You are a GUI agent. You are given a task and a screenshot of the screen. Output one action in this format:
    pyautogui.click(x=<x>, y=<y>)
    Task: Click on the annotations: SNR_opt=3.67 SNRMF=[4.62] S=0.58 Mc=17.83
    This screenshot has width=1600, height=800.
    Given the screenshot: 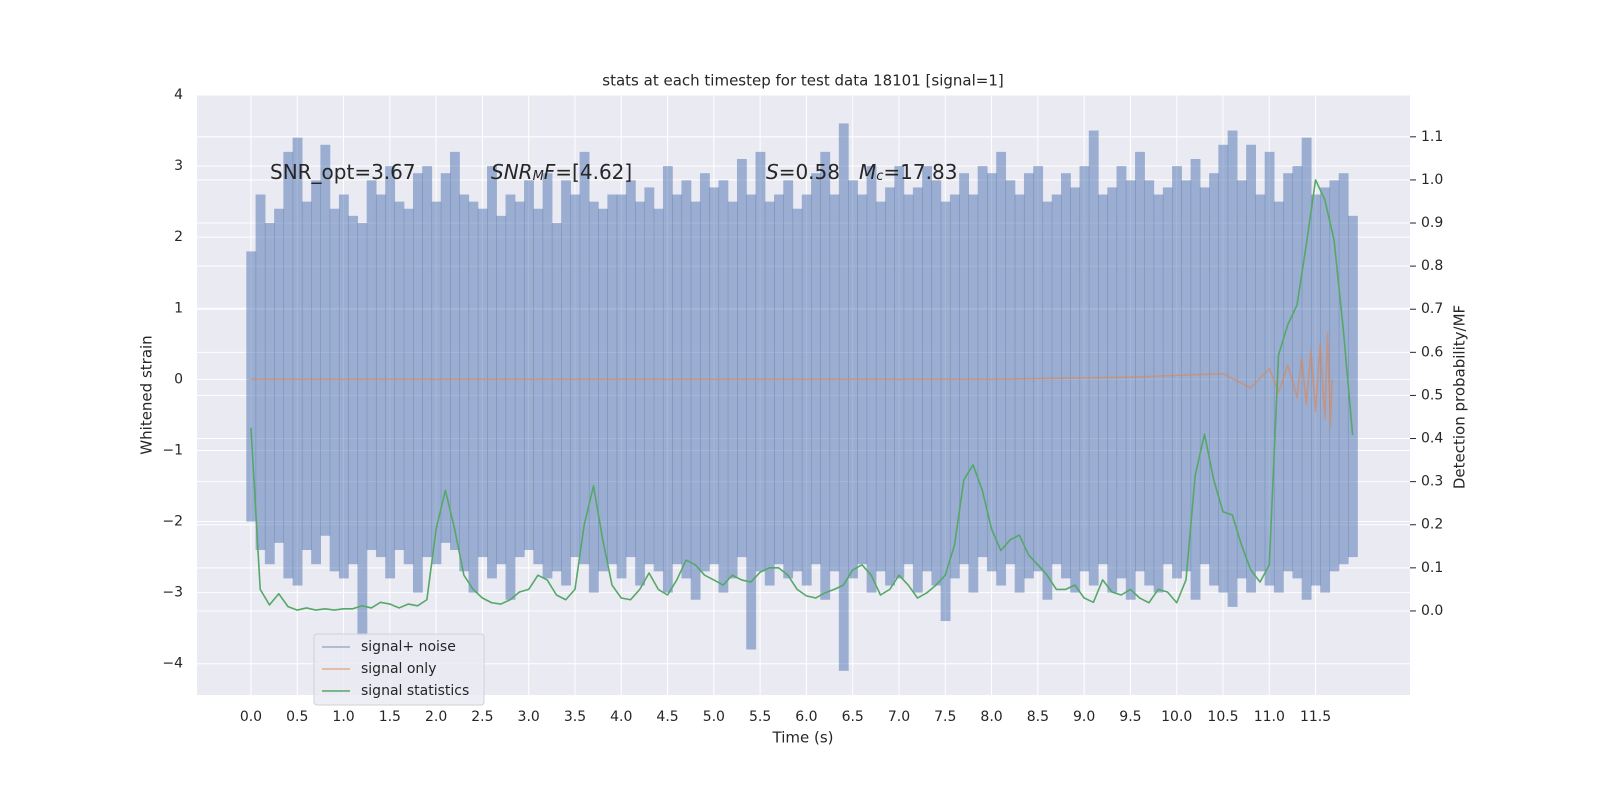 What is the action you would take?
    pyautogui.click(x=613, y=172)
    